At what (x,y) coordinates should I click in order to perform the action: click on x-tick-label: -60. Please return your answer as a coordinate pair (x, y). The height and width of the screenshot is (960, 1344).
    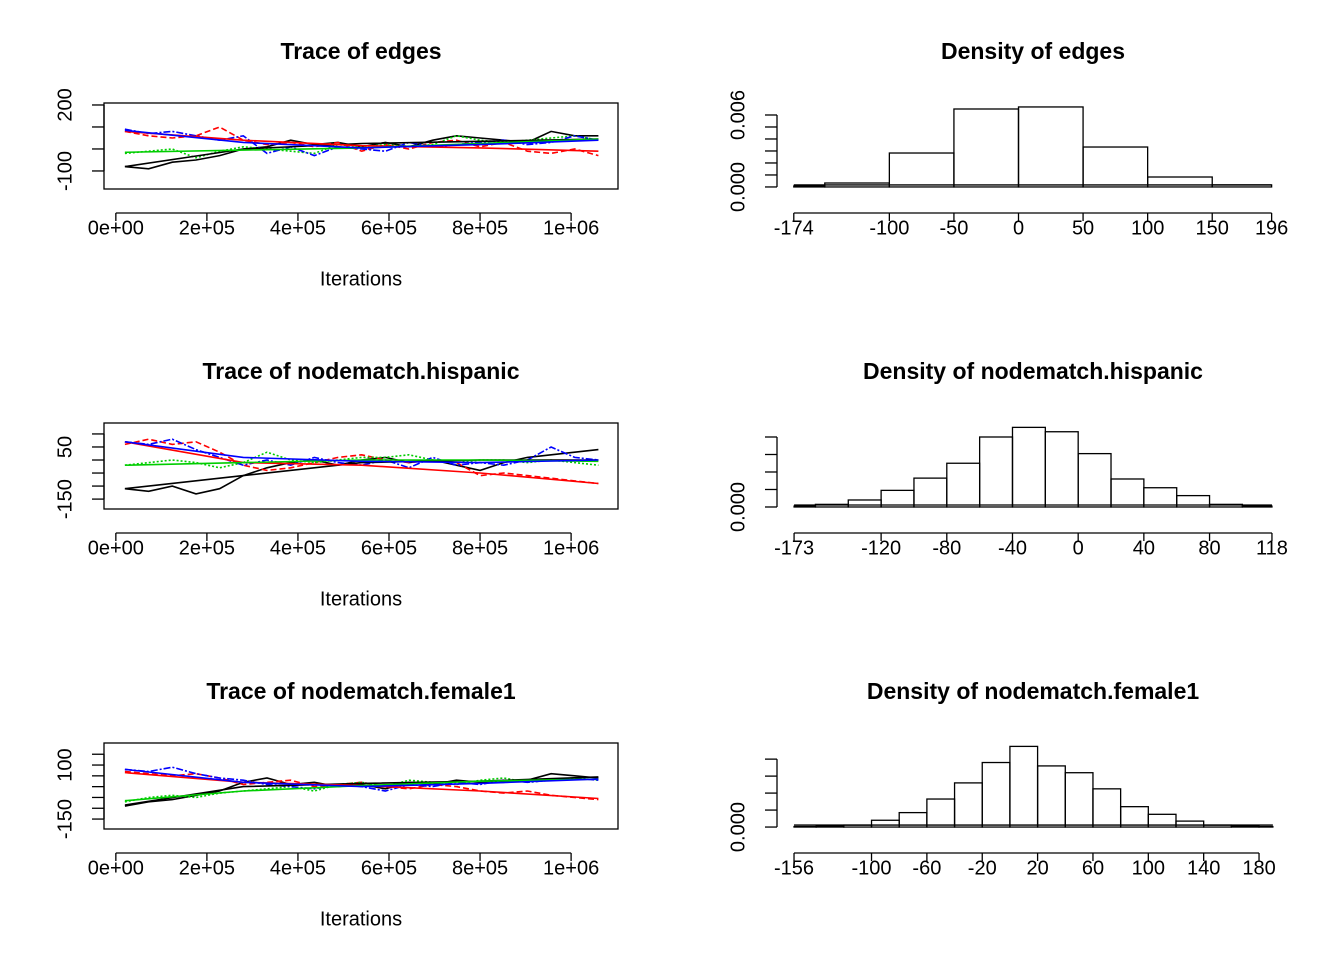
    Looking at the image, I should click on (926, 868).